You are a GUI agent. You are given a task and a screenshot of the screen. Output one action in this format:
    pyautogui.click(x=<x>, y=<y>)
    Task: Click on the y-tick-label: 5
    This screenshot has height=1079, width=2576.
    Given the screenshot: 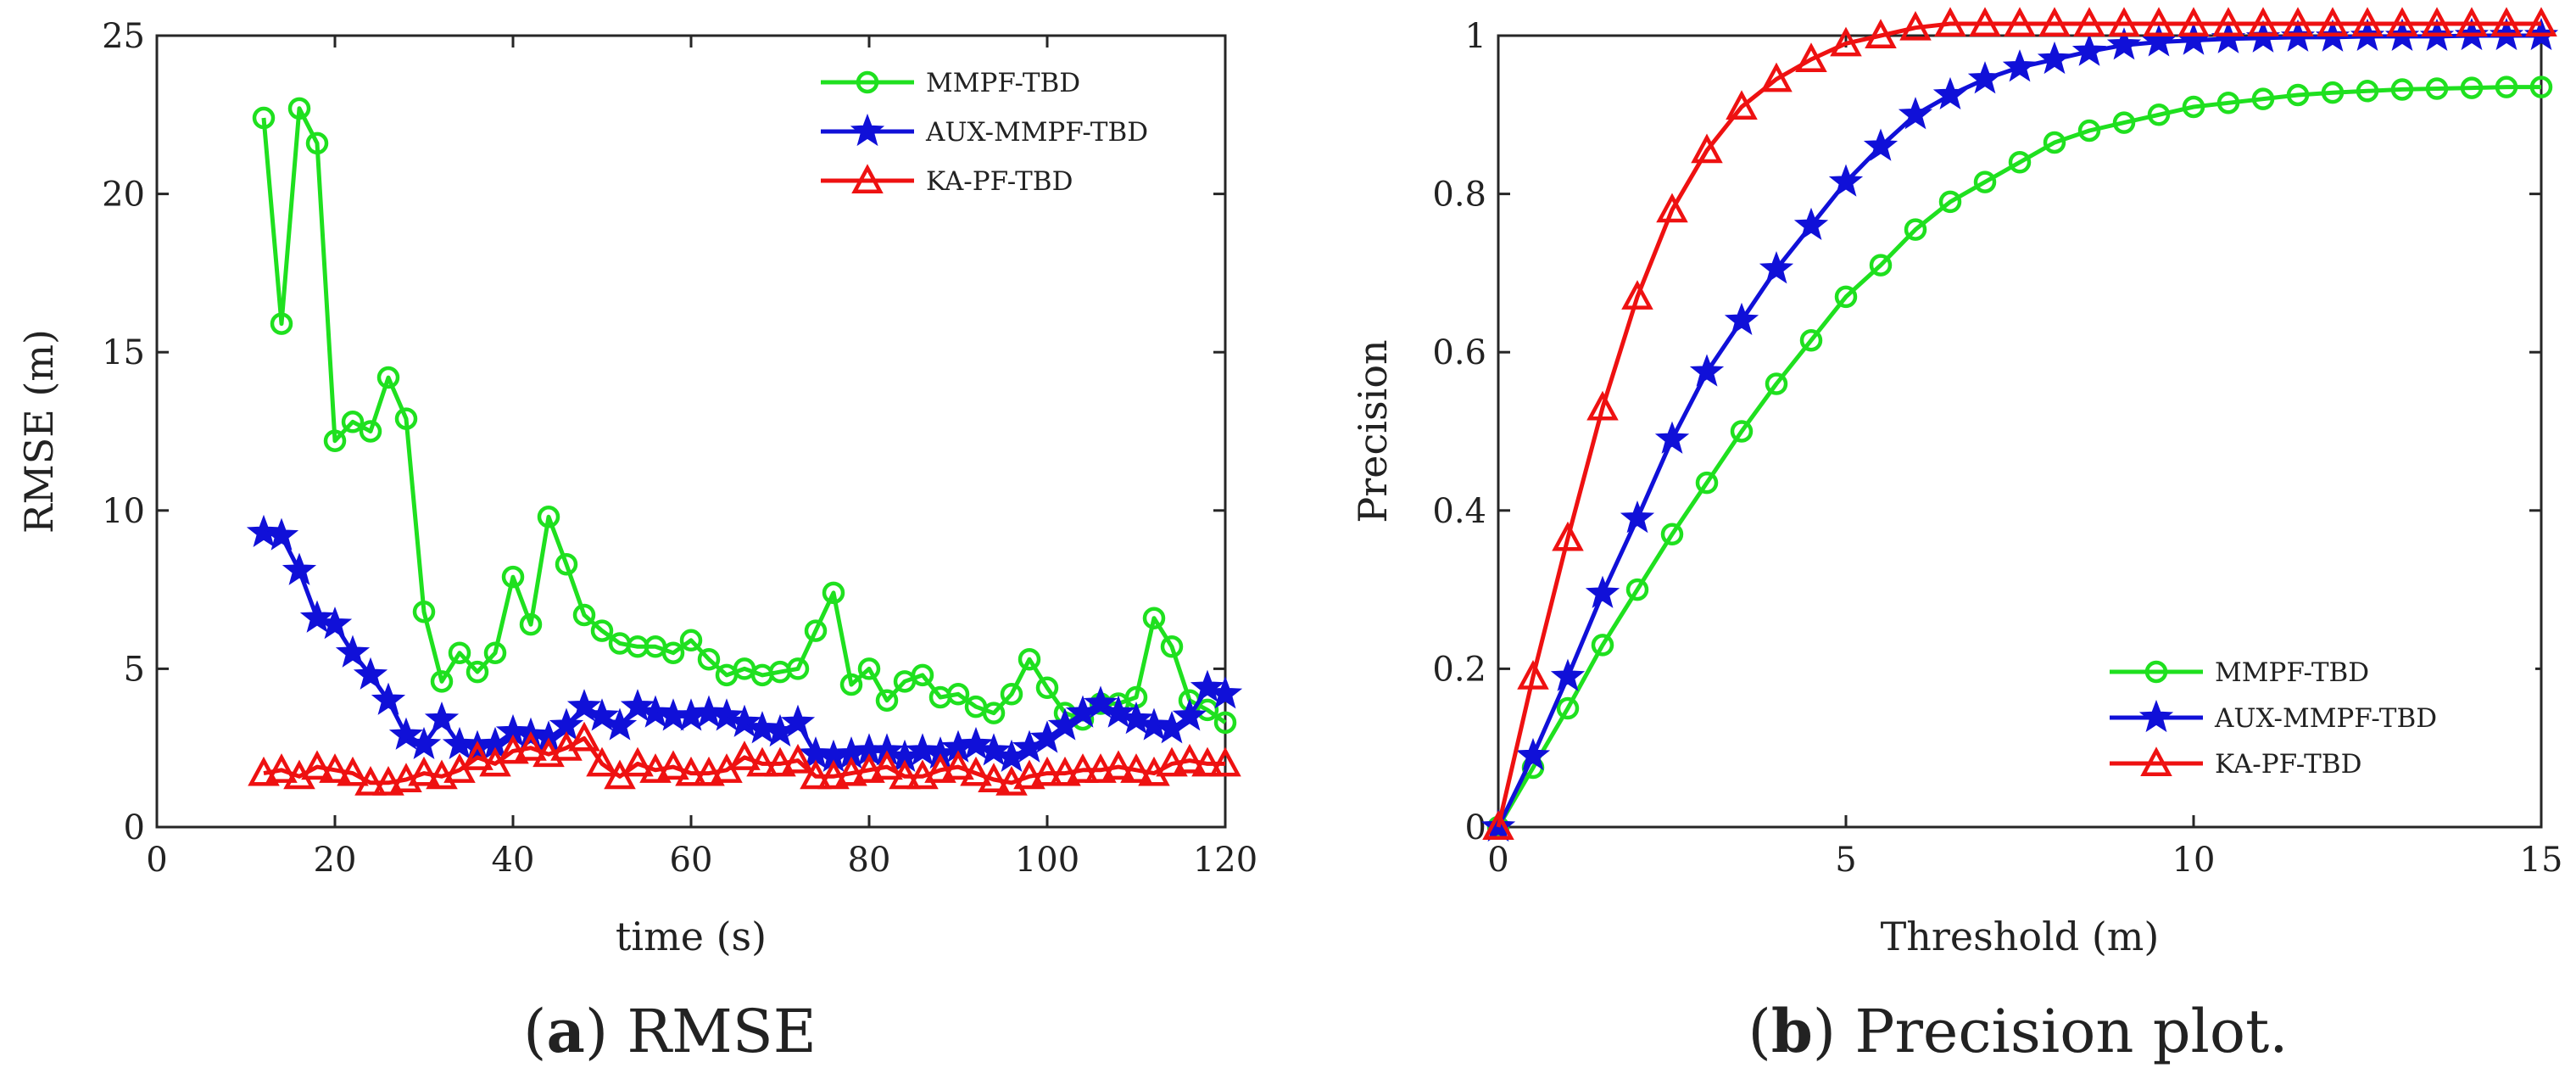 What is the action you would take?
    pyautogui.click(x=134, y=669)
    